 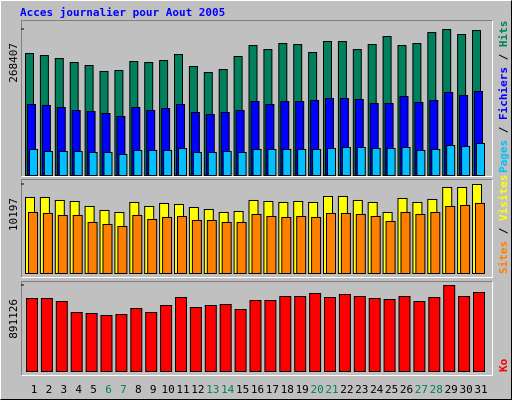 I want to click on x-tick-label: 30, so click(x=465, y=389).